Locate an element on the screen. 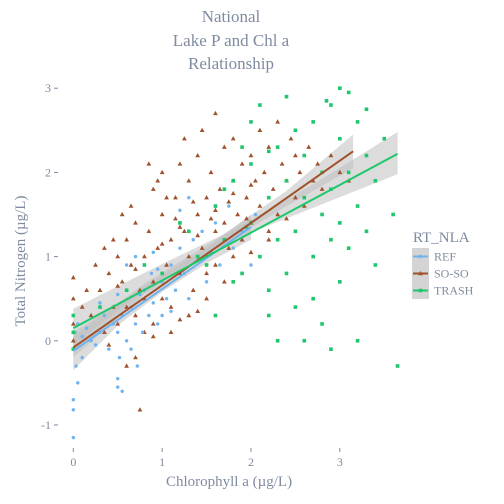 The width and height of the screenshot is (504, 504). y-tick-label: 1 is located at coordinates (48, 257).